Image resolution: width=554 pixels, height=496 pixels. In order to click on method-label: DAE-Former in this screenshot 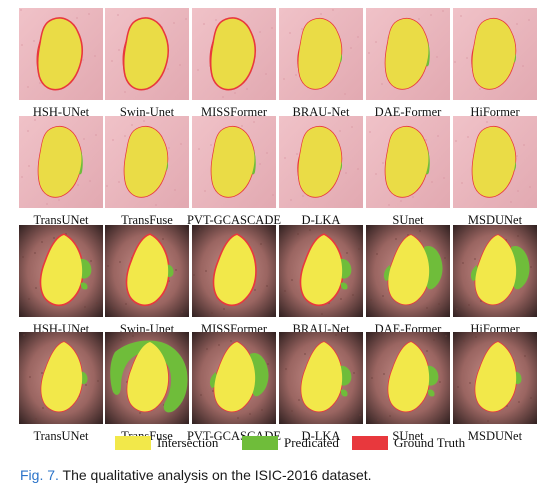, I will do `click(408, 112)`.